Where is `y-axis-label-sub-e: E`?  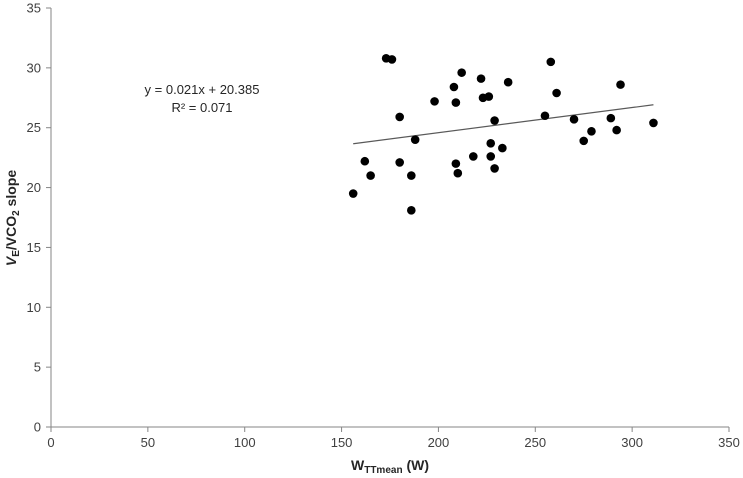 y-axis-label-sub-e: E is located at coordinates (16, 253).